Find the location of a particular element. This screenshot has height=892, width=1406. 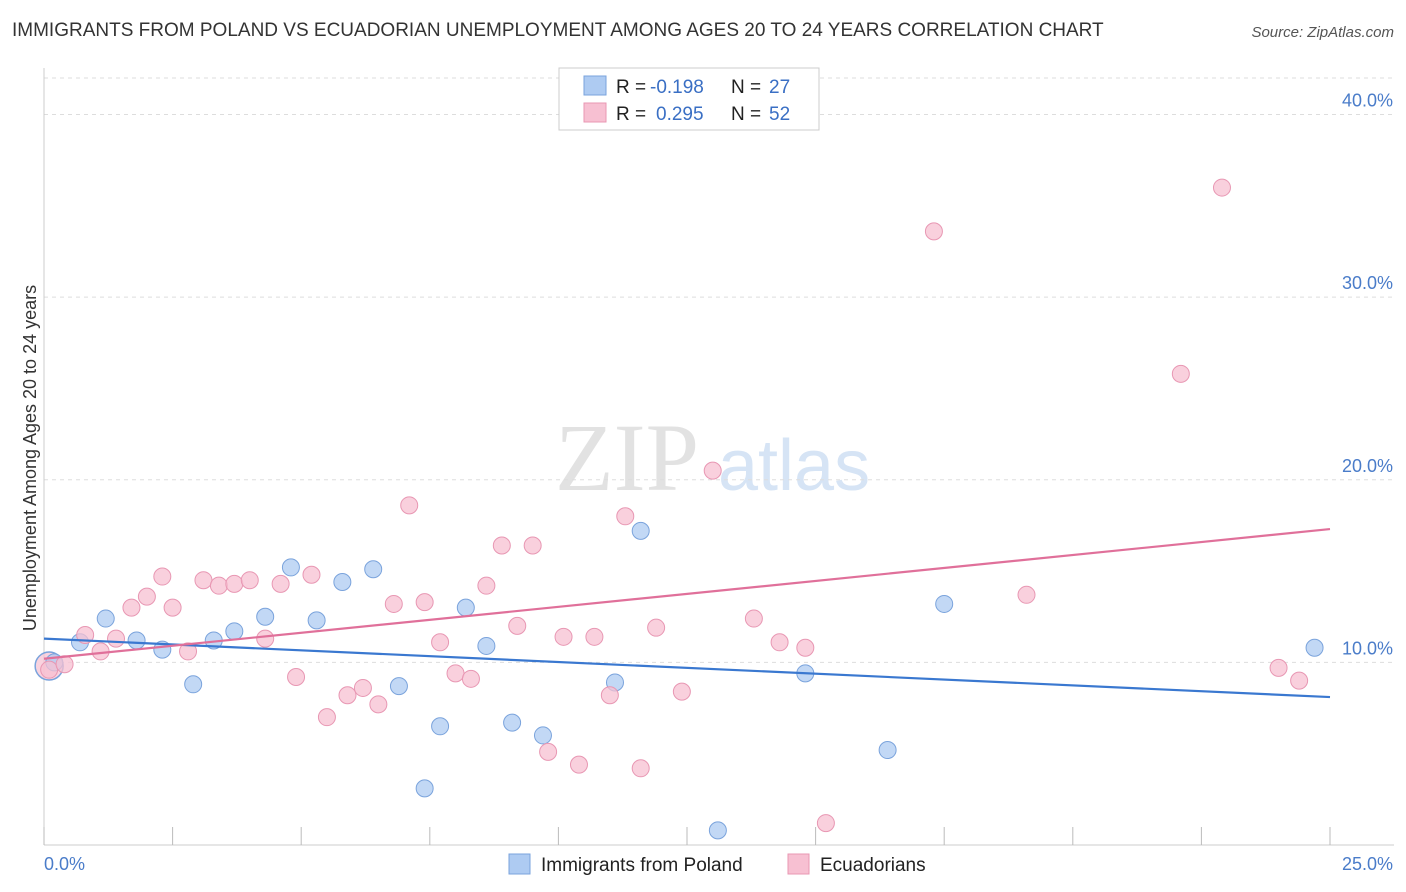

x-tick-label: 0.0% is located at coordinates (64, 864).